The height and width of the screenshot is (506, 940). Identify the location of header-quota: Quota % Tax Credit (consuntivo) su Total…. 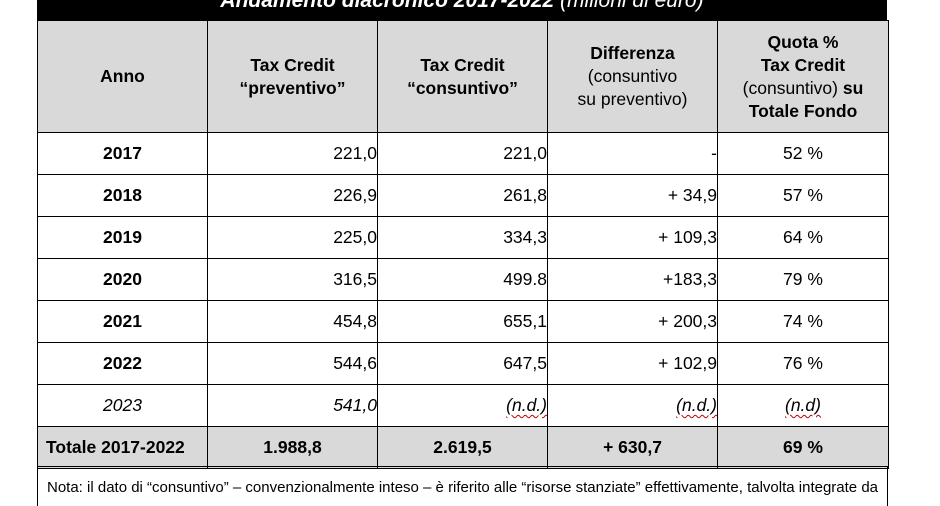
(803, 76).